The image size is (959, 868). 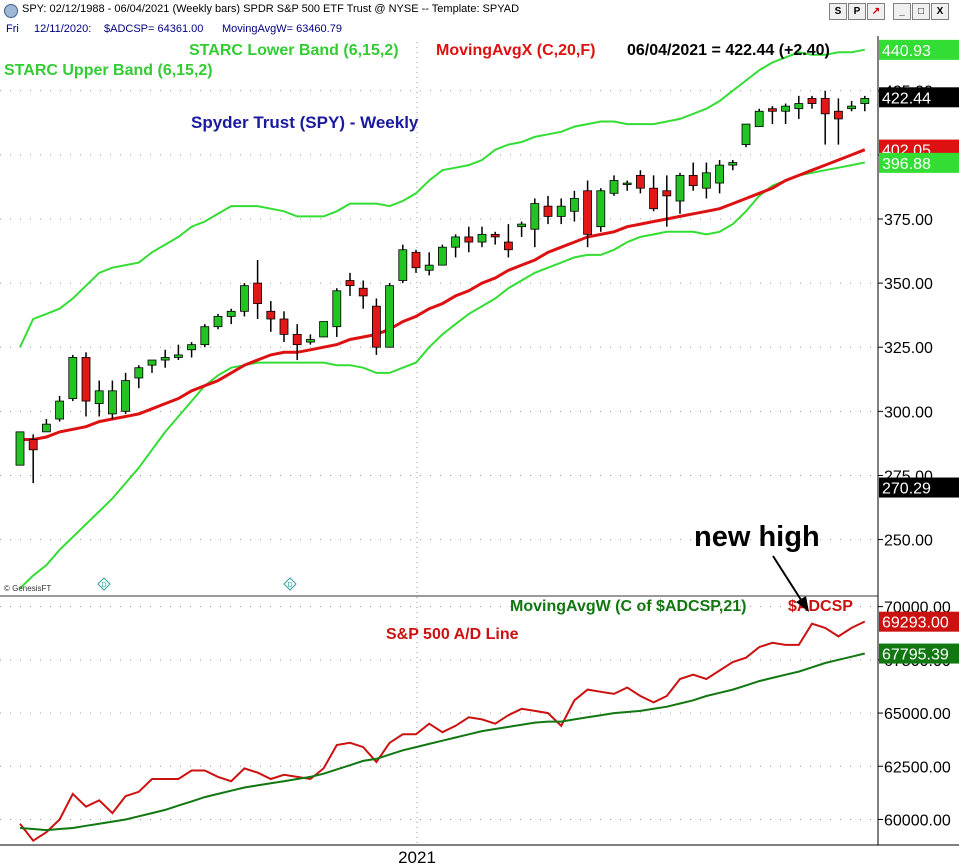 I want to click on annotation-new-high: new high, so click(x=757, y=537).